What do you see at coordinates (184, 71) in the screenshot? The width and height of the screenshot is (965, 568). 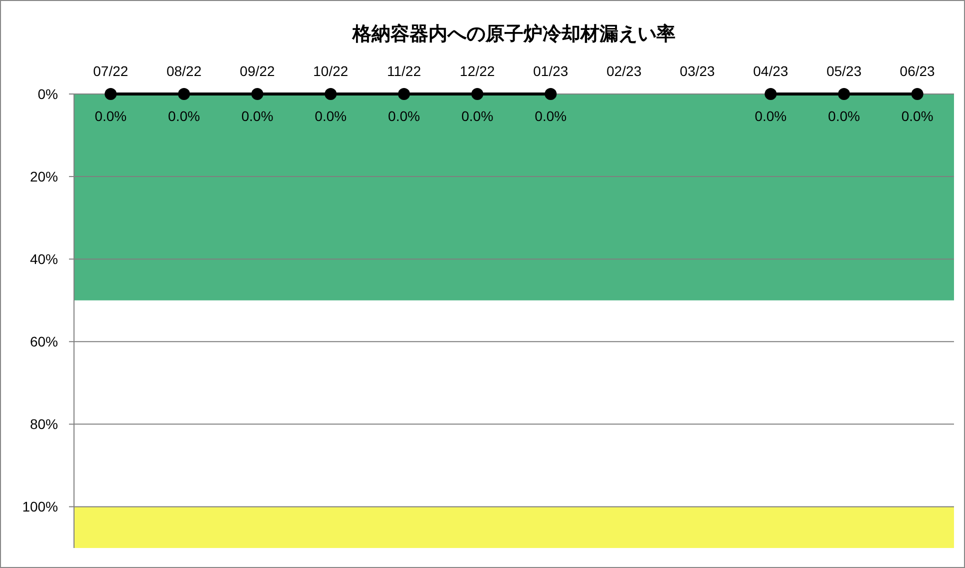 I see `x-tick-label: 08/22` at bounding box center [184, 71].